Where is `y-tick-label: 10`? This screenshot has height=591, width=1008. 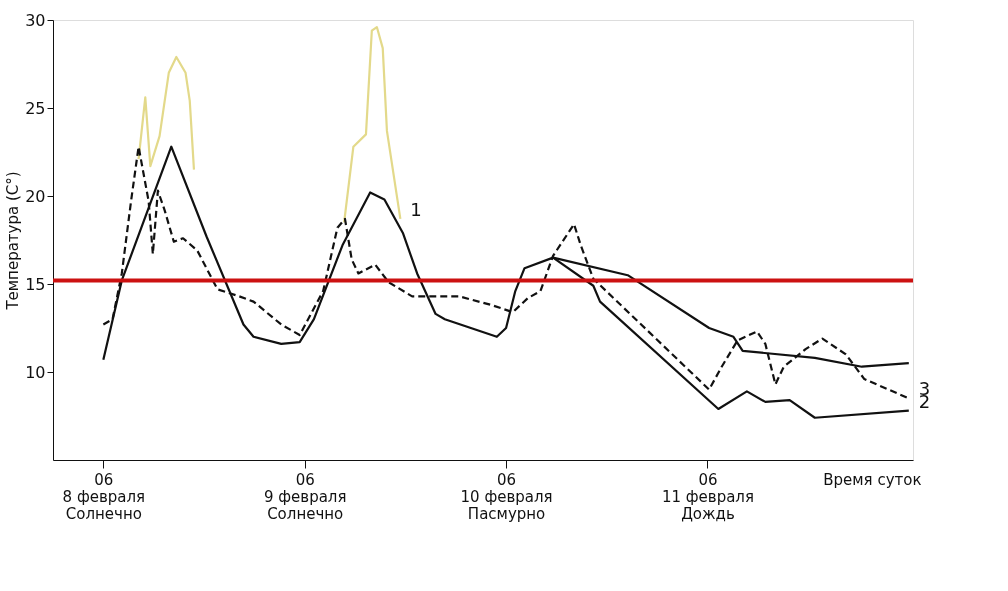
y-tick-label: 10 is located at coordinates (35, 372).